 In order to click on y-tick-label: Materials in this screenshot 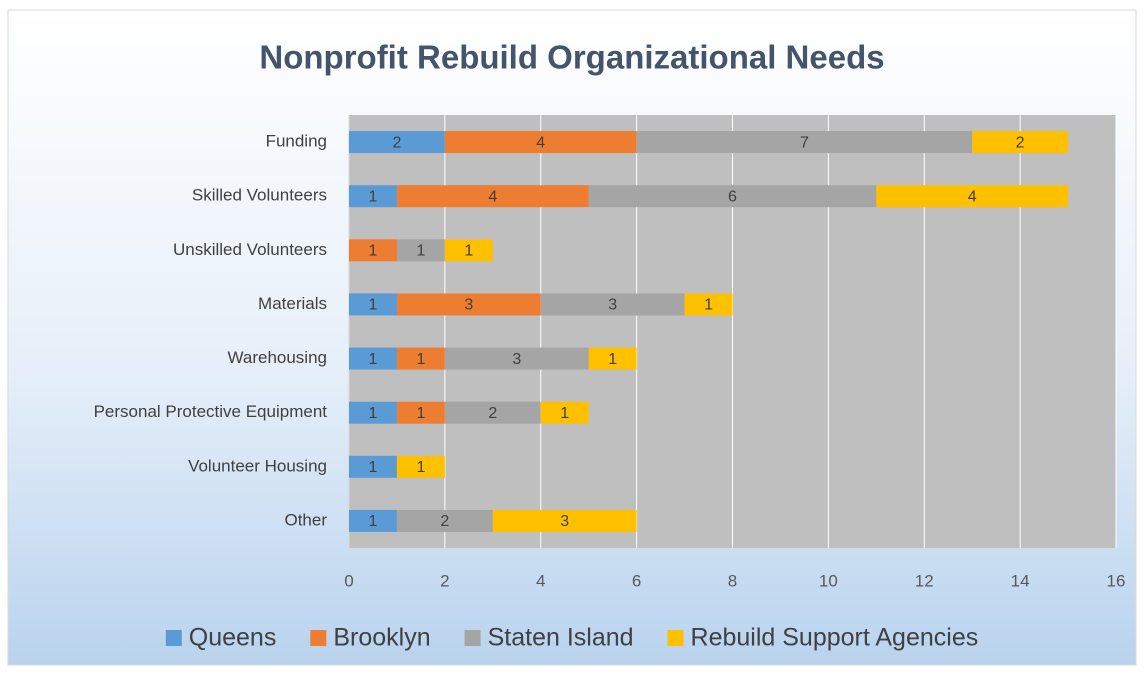, I will do `click(292, 303)`.